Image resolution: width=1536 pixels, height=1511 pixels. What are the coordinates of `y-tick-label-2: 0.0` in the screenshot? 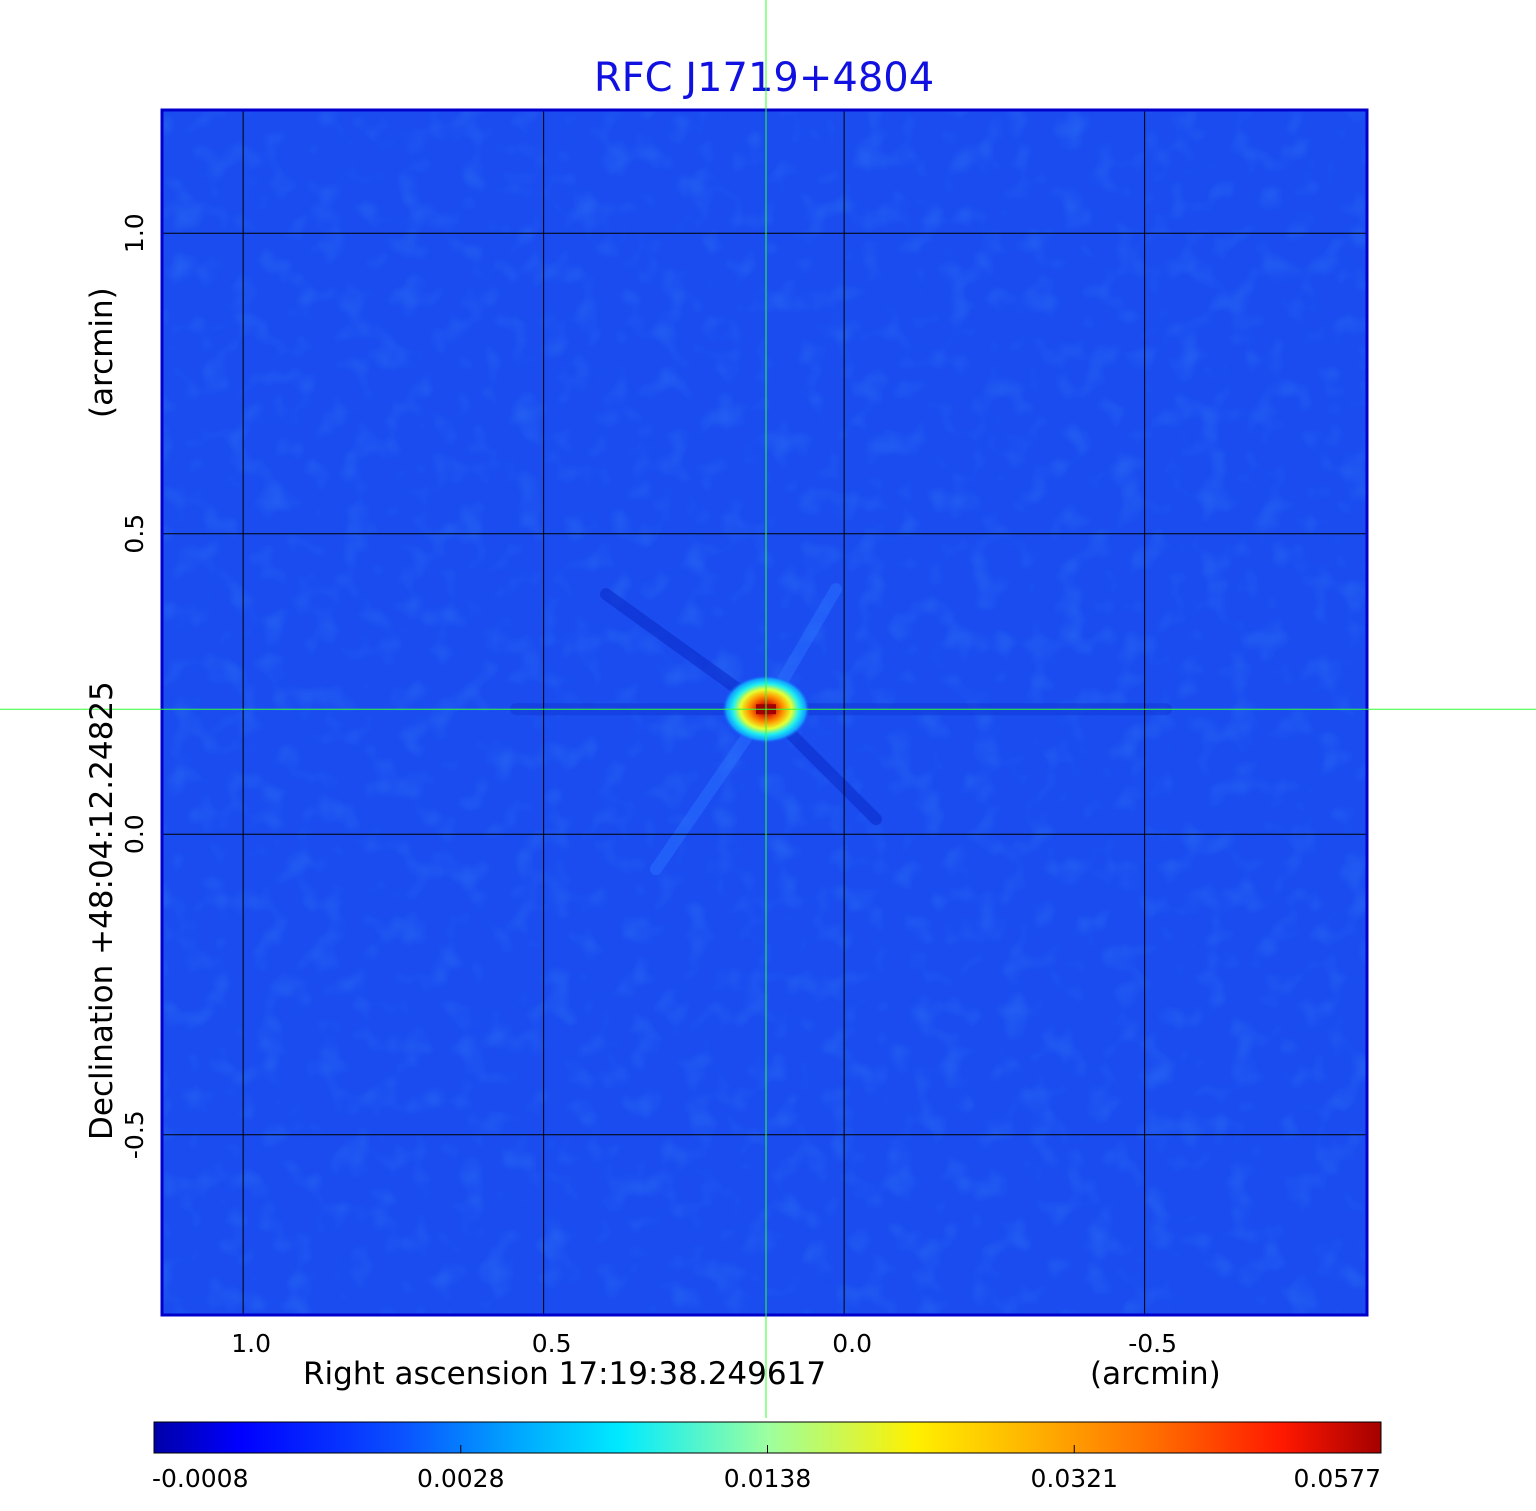 It's located at (134, 834).